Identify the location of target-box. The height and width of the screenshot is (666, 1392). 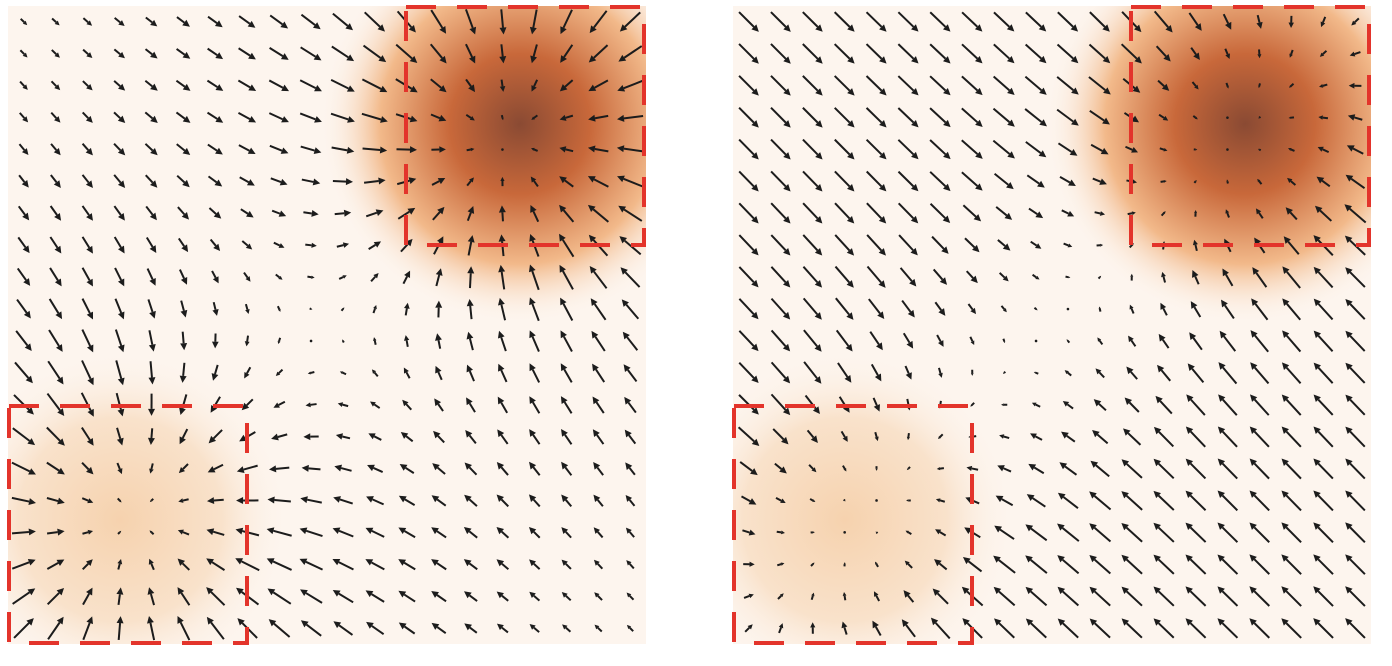
(525, 126).